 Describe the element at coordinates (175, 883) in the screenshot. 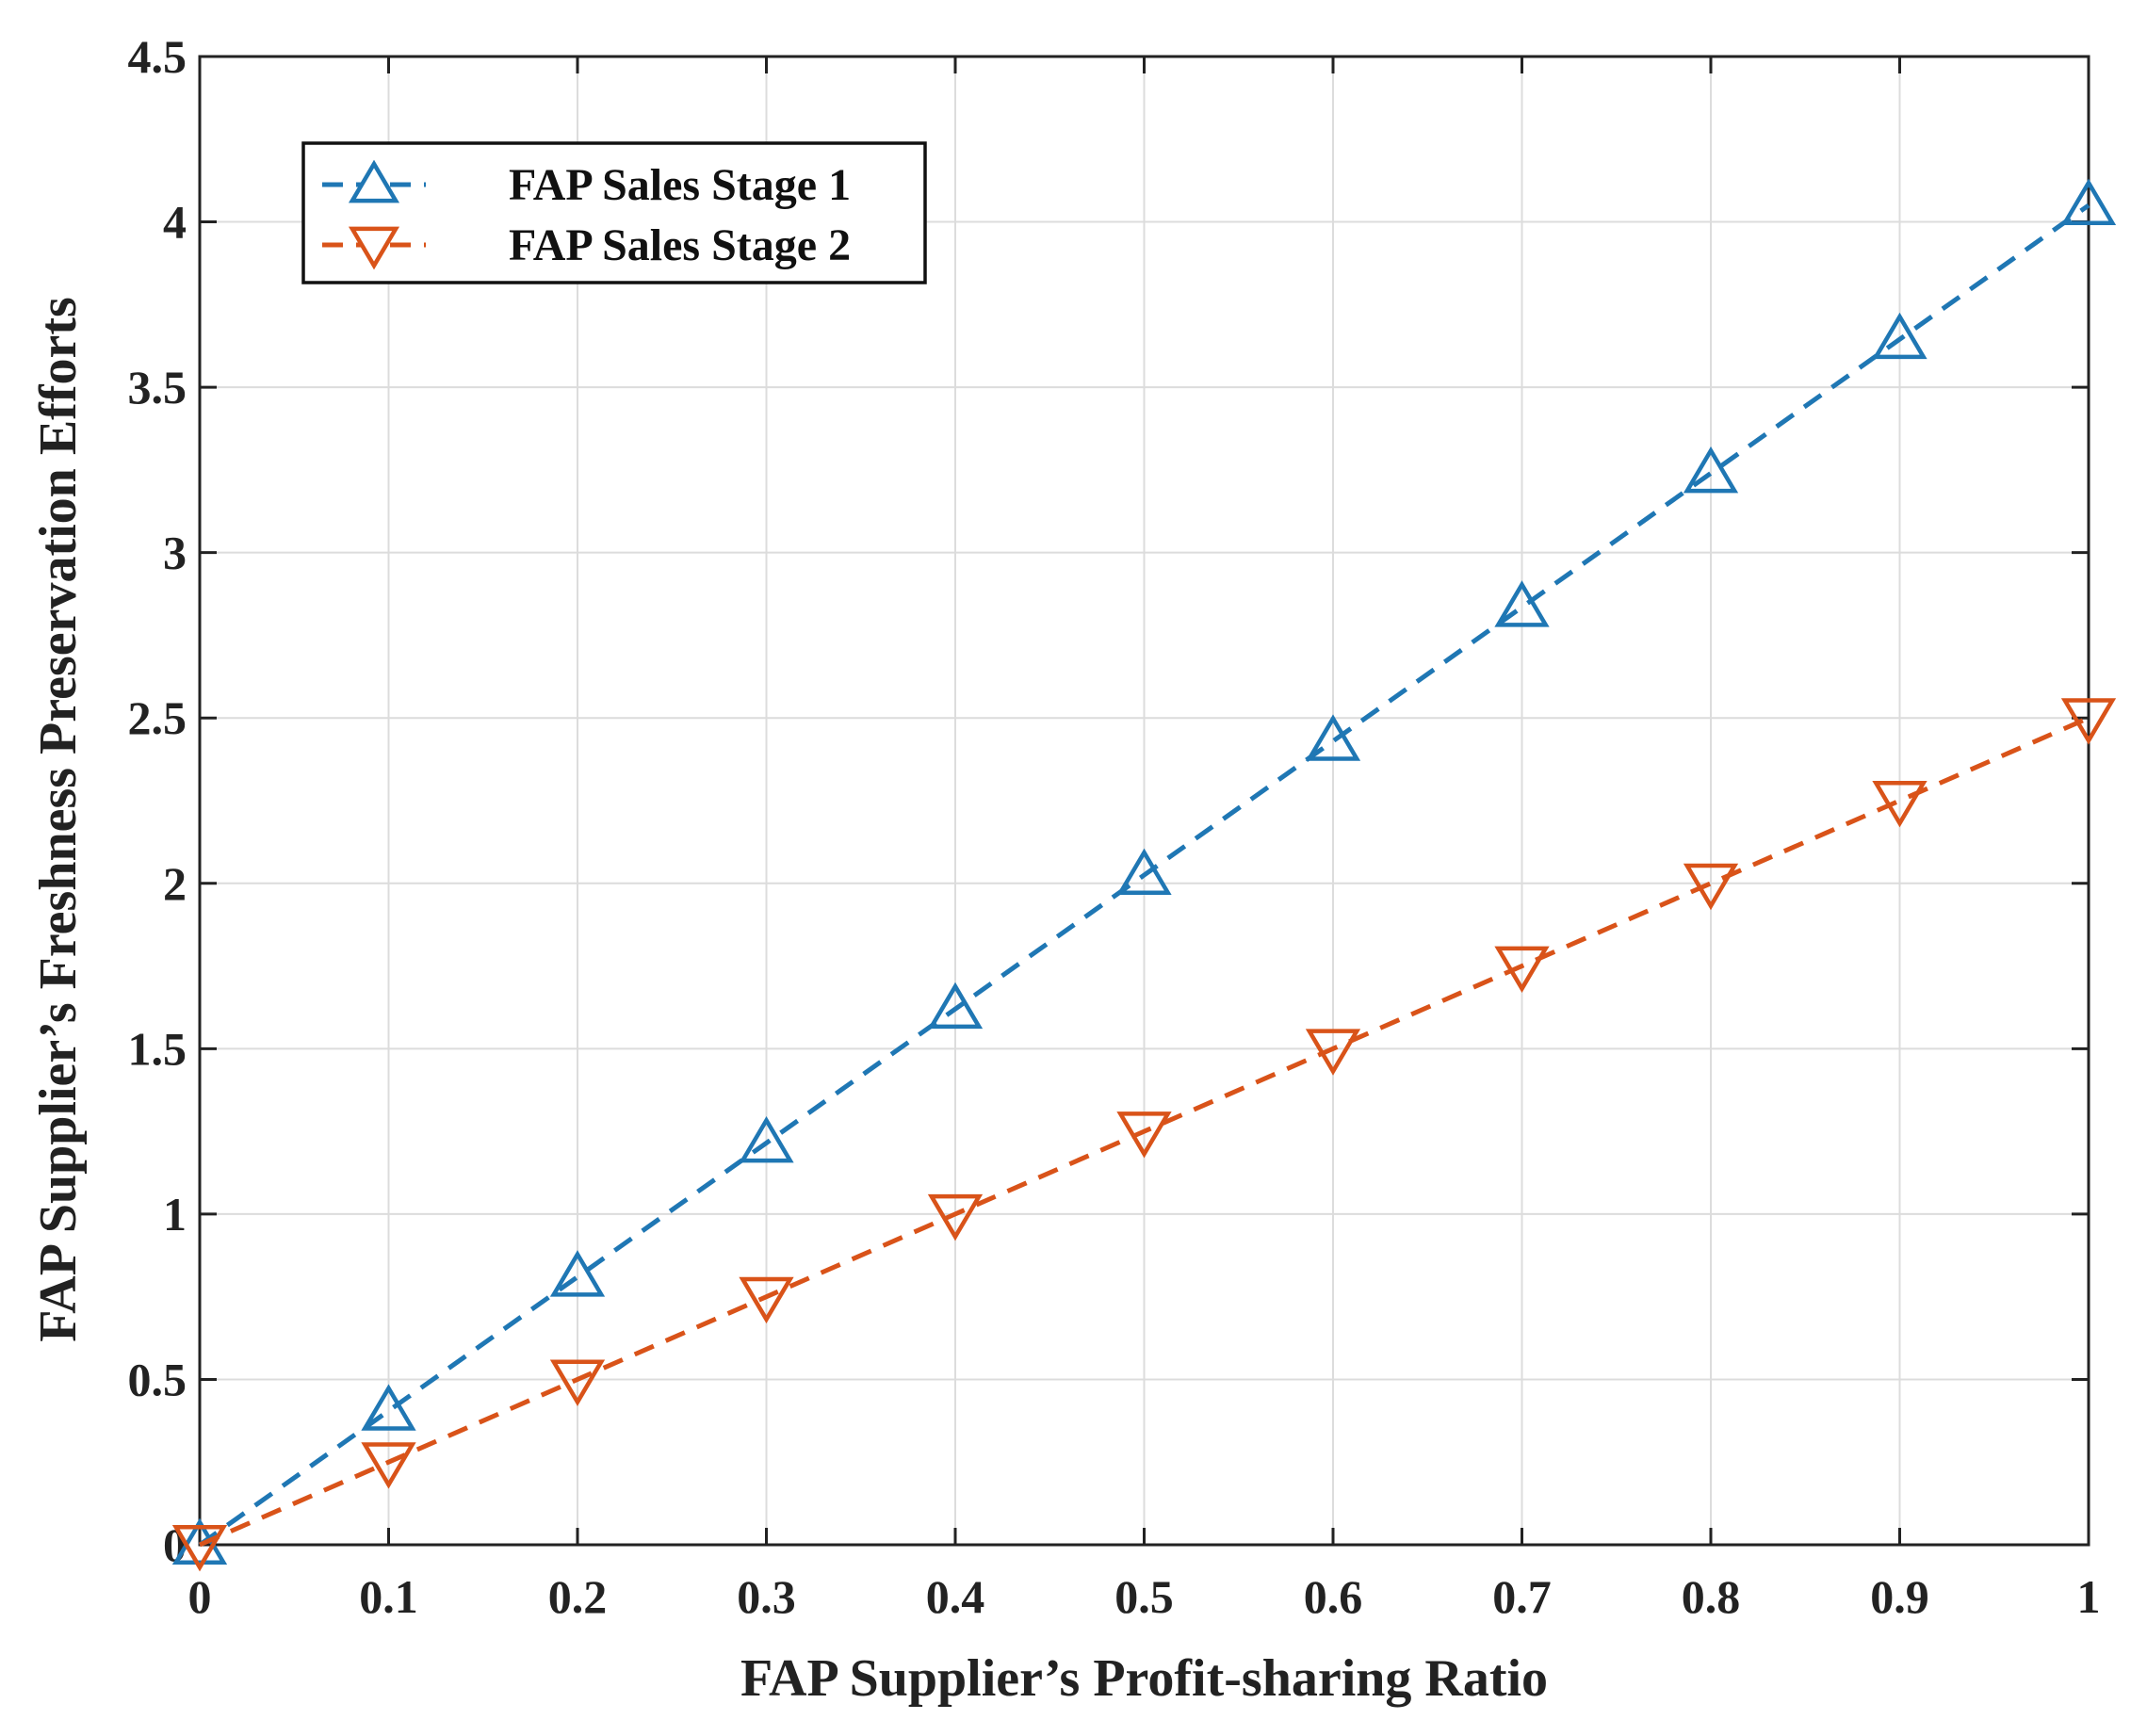

I see `y-tick-label: 2` at that location.